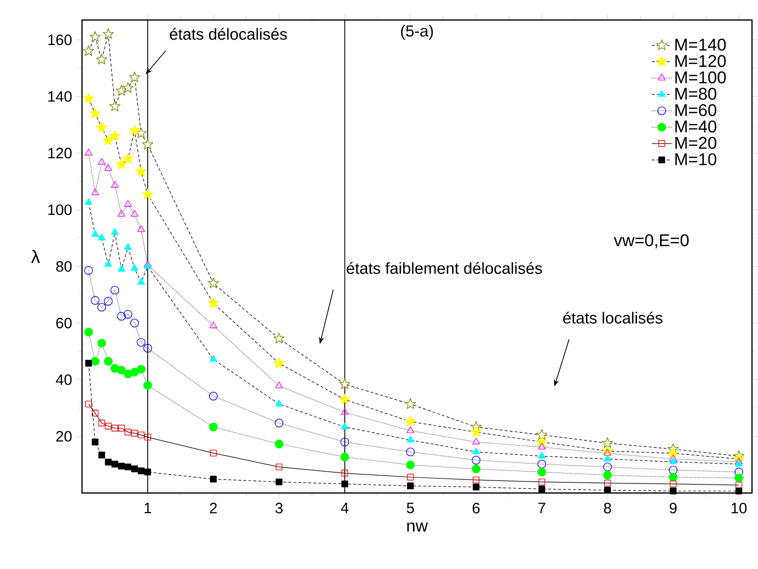  I want to click on legend-label: M=140, so click(700, 44).